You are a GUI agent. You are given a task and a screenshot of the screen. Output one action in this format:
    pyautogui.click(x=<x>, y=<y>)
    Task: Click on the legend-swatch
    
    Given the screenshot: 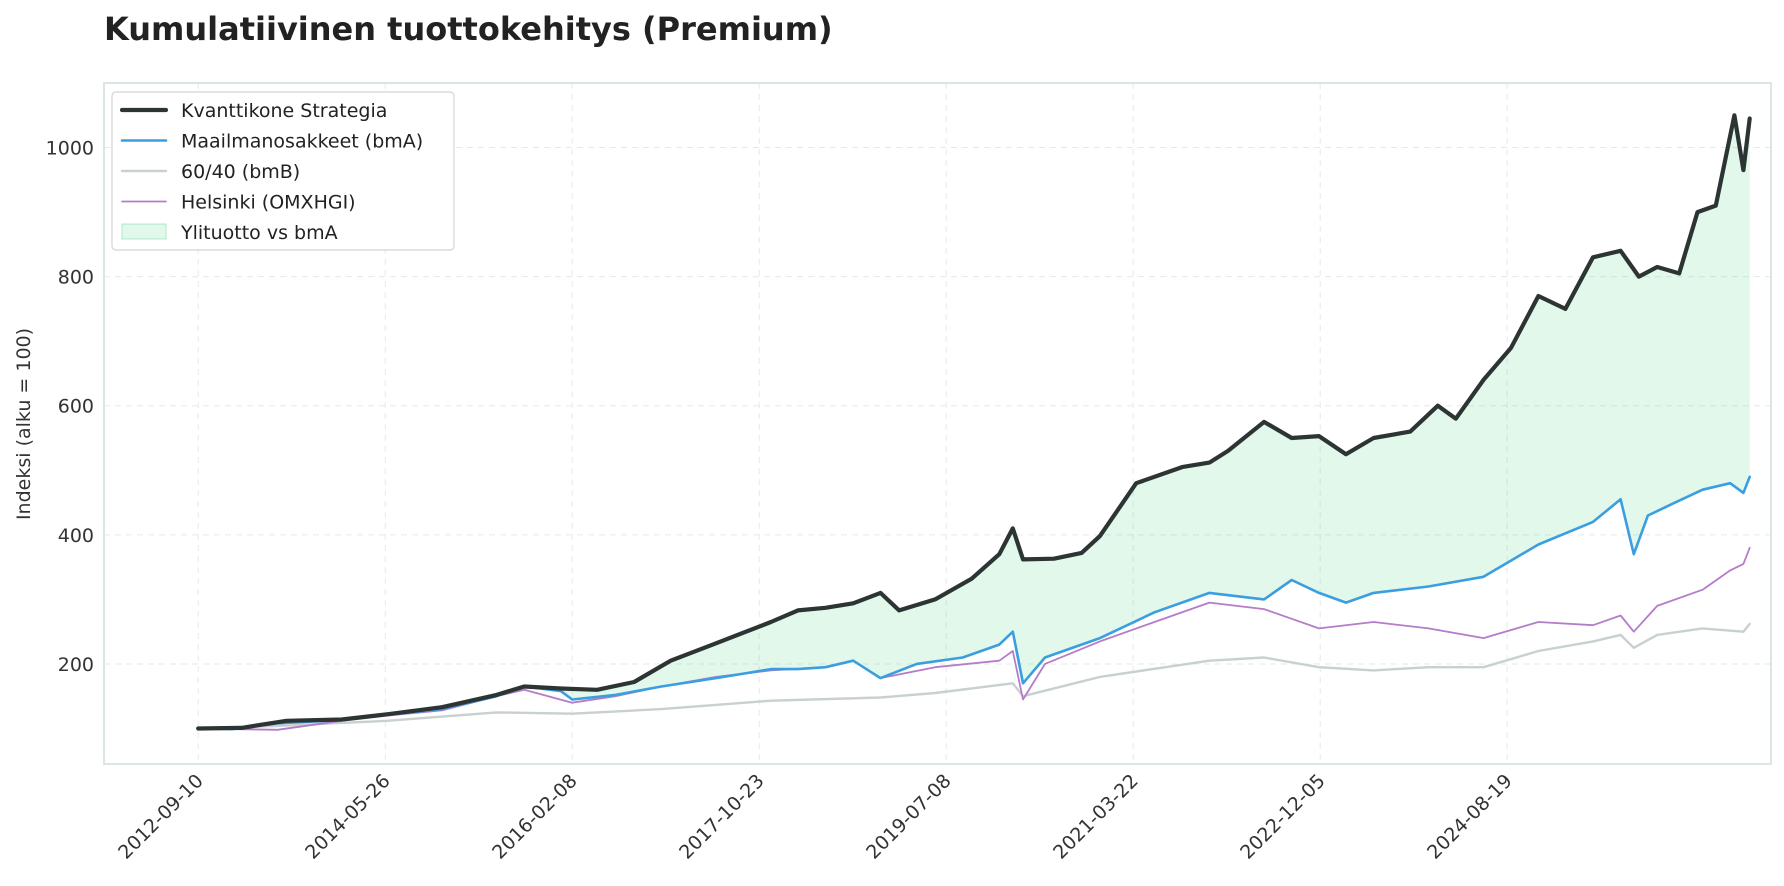 What is the action you would take?
    pyautogui.click(x=144, y=231)
    